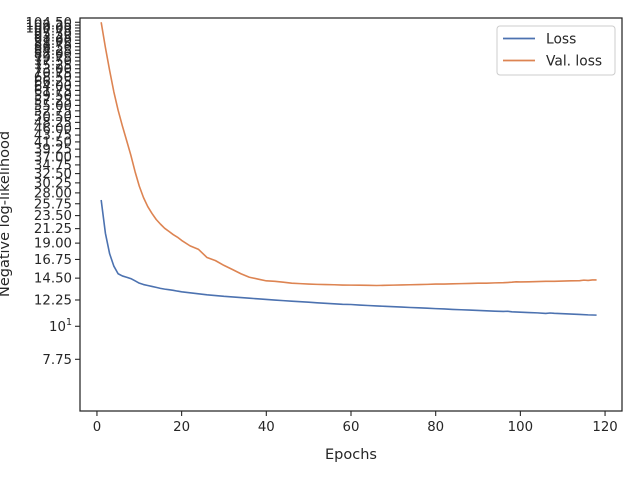  What do you see at coordinates (97, 427) in the screenshot?
I see `x-tick-label: 0` at bounding box center [97, 427].